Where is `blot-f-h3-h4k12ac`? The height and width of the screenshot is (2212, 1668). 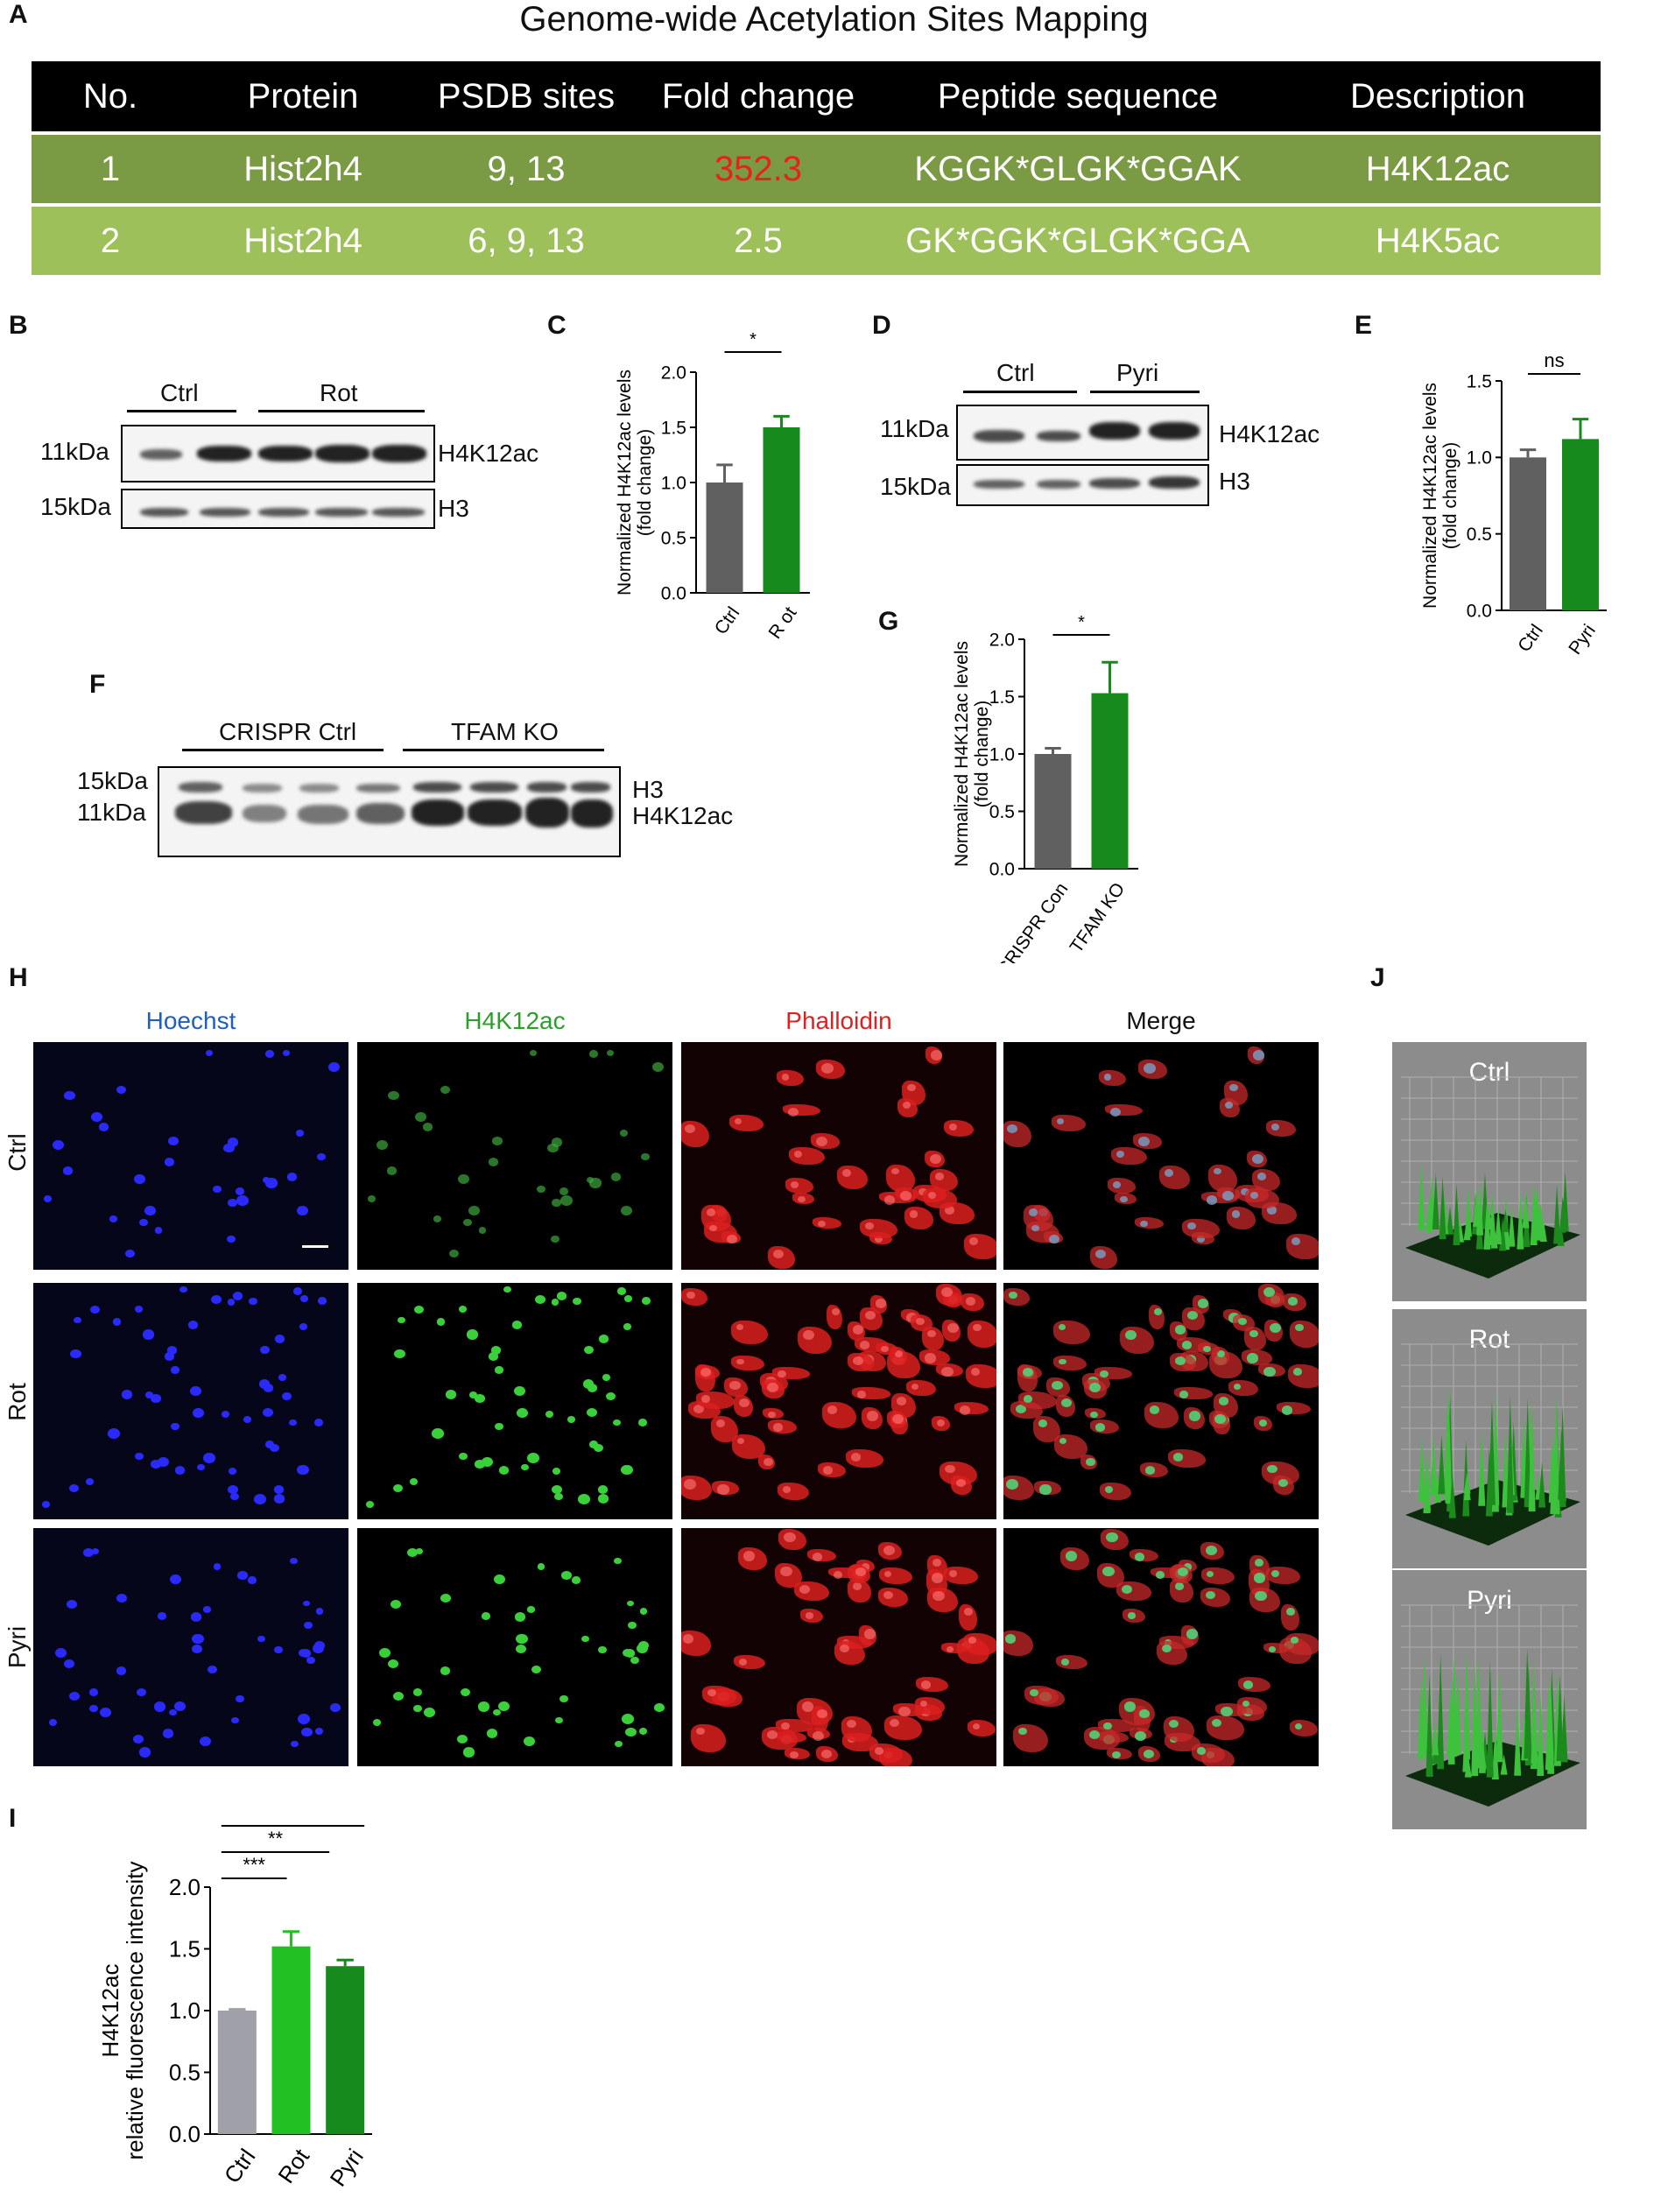
blot-f-h3-h4k12ac is located at coordinates (389, 811).